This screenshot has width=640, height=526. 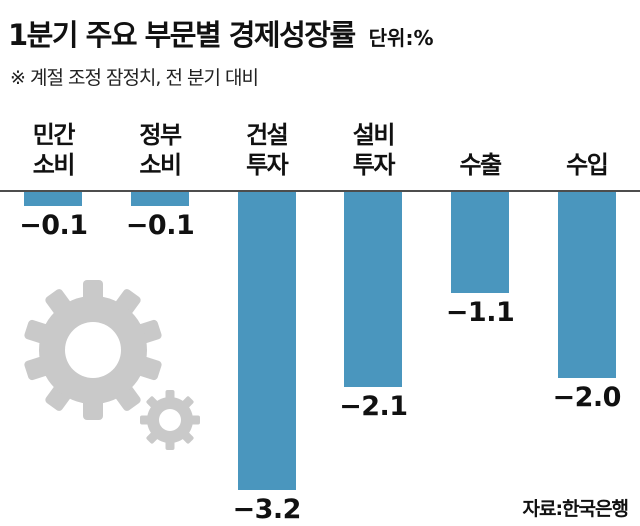 I want to click on chart-header: 1분기 주요 부문별 경제성장률 단위:%, so click(x=320, y=27).